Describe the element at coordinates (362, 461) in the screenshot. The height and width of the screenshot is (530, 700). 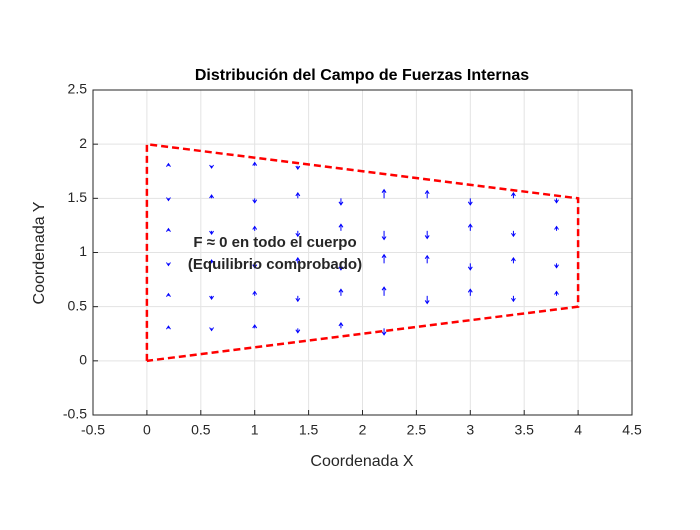
I see `x-axis-label: Coordenada X` at that location.